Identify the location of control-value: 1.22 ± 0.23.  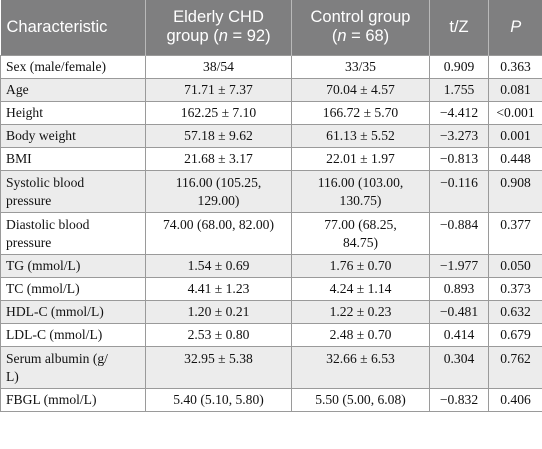
(360, 311).